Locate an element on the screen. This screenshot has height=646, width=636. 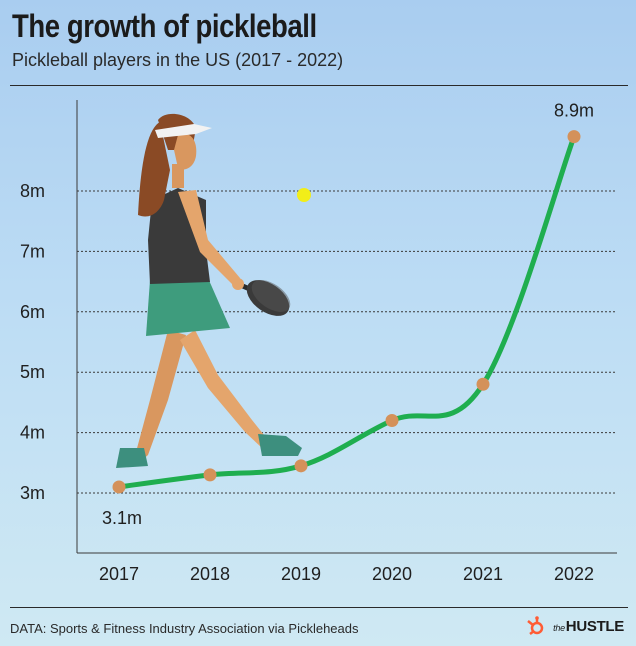
data-label: 3.1m is located at coordinates (122, 518).